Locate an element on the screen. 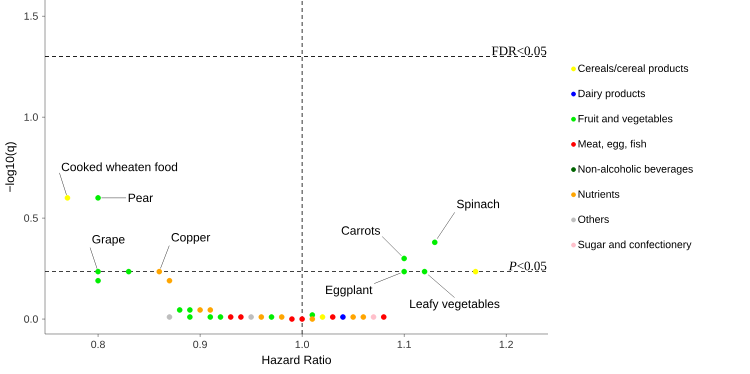 The width and height of the screenshot is (750, 374). legend-label: Non-alcoholic beverages is located at coordinates (635, 169).